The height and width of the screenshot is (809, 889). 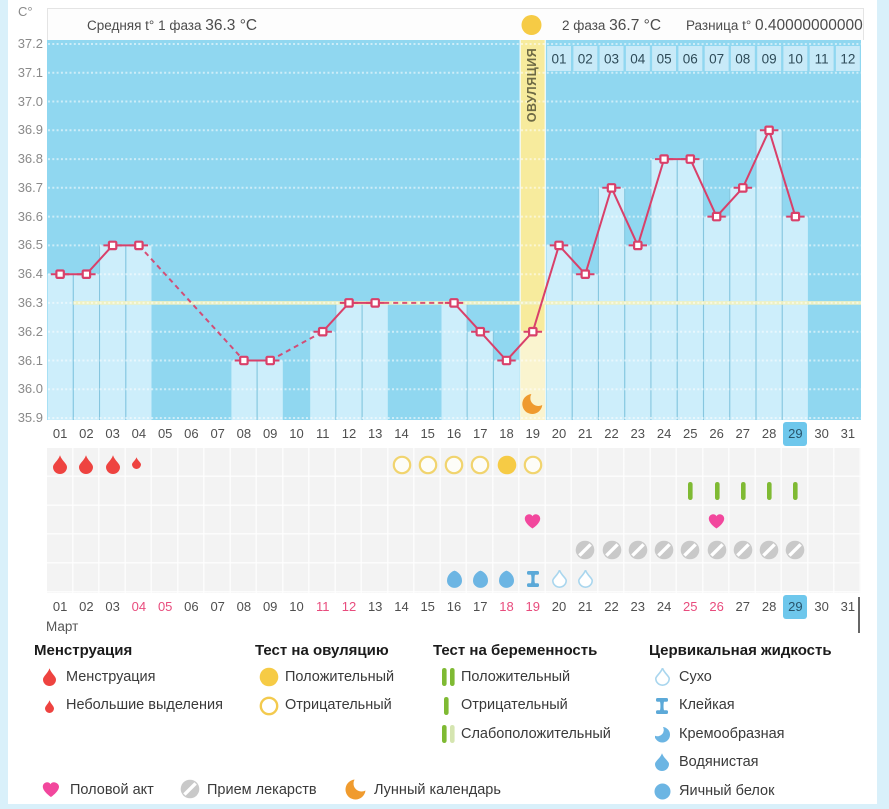 What do you see at coordinates (822, 59) in the screenshot?
I see `svg-text: 11` at bounding box center [822, 59].